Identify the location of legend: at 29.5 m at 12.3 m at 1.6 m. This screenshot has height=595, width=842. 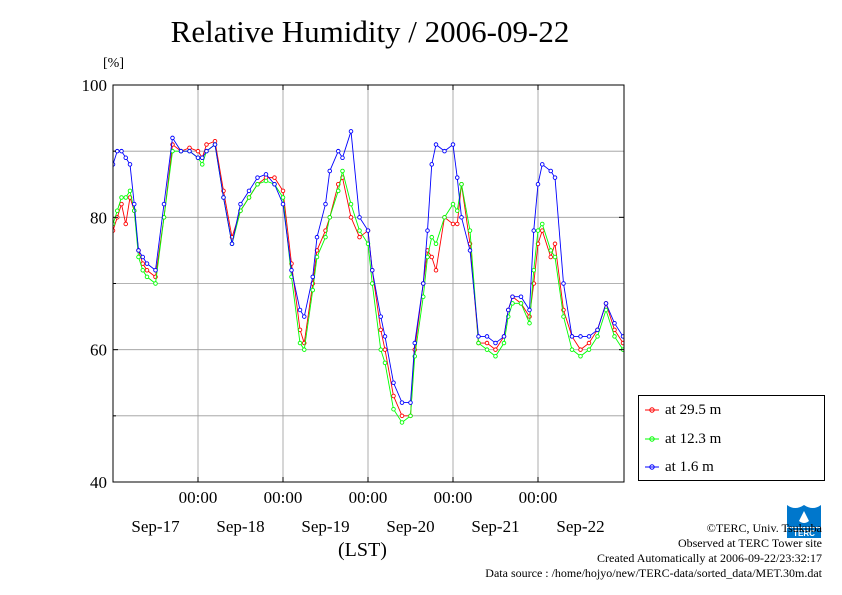
(731, 438).